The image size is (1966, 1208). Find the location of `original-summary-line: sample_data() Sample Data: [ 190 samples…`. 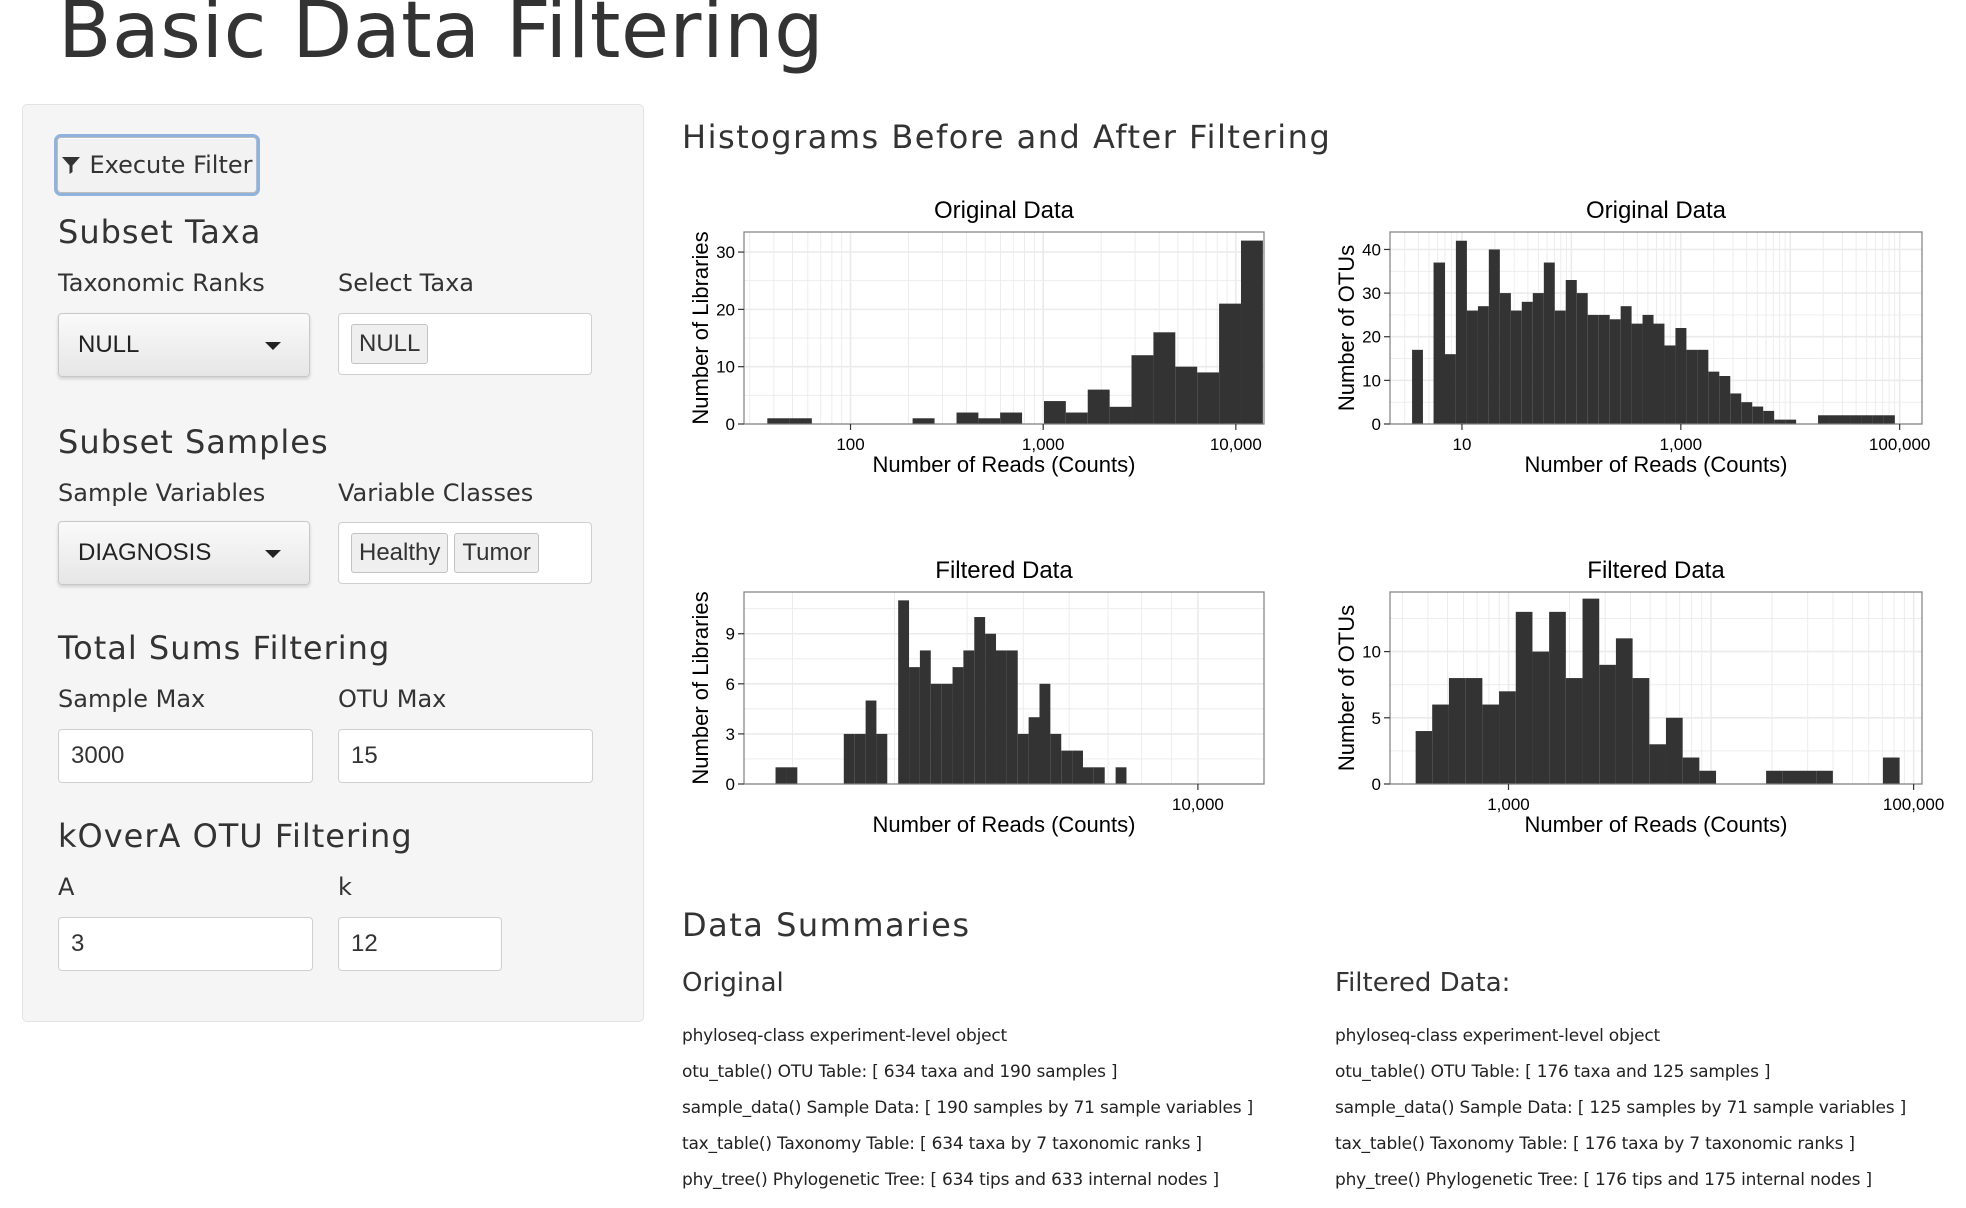

original-summary-line: sample_data() Sample Data: [ 190 samples… is located at coordinates (968, 1108).